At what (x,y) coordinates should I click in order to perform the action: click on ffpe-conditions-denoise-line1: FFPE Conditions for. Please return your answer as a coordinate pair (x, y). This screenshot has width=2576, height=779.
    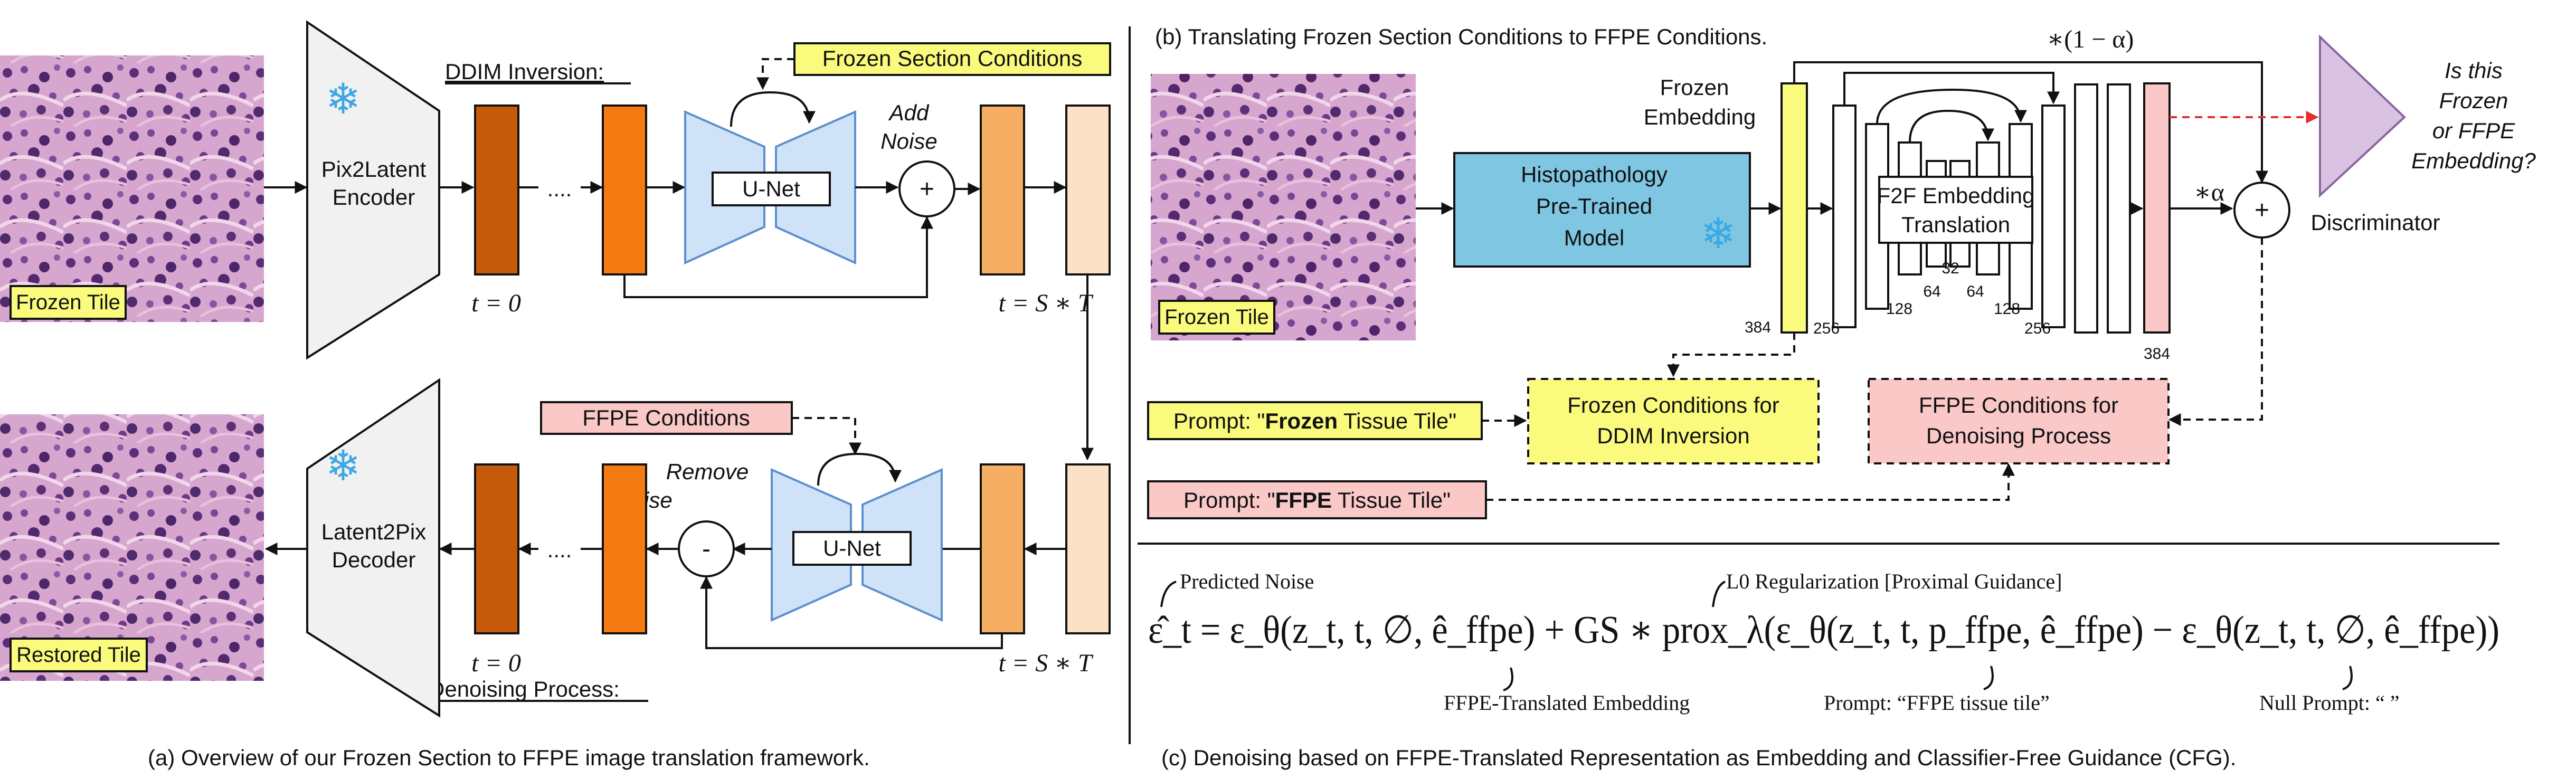
    Looking at the image, I should click on (2018, 405).